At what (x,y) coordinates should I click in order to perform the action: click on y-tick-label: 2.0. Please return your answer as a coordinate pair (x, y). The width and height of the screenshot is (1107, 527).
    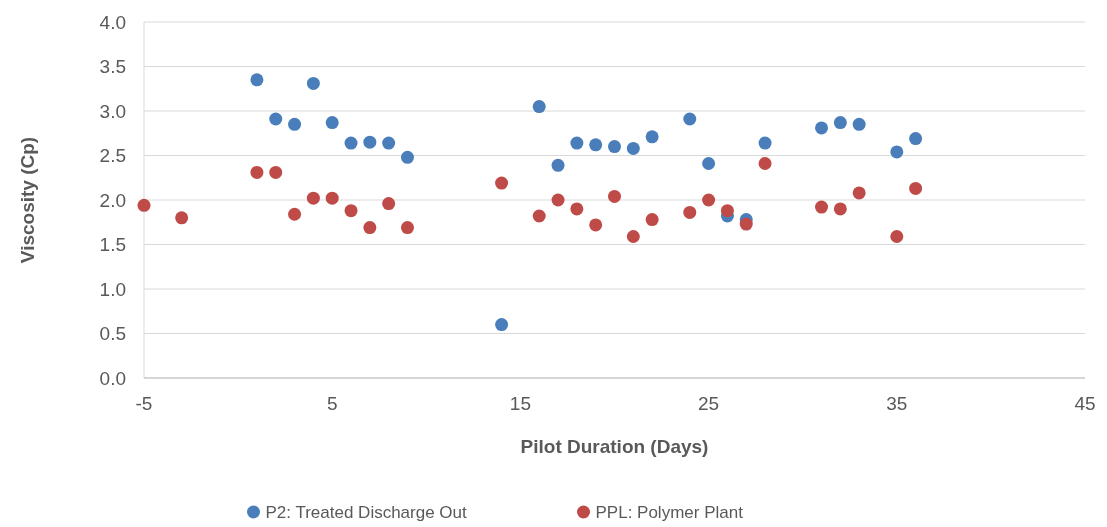
    Looking at the image, I should click on (112, 200).